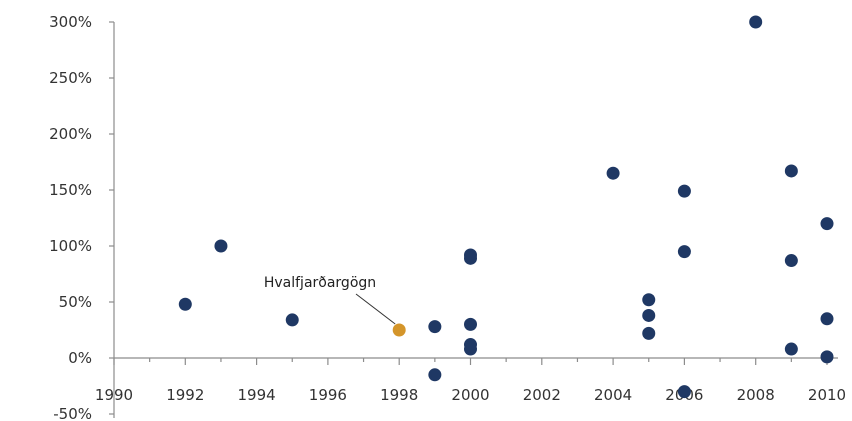  Describe the element at coordinates (70, 22) in the screenshot. I see `y-tick-label: 300%` at that location.